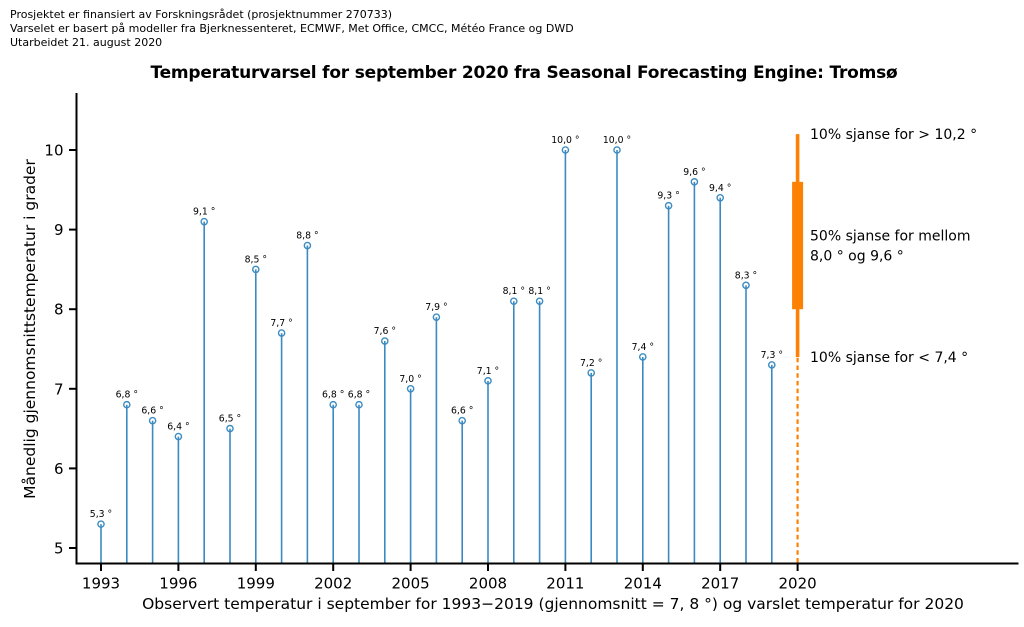 The image size is (1024, 627). Describe the element at coordinates (746, 275) in the screenshot. I see `stem-value-label: 8,3 °` at that location.